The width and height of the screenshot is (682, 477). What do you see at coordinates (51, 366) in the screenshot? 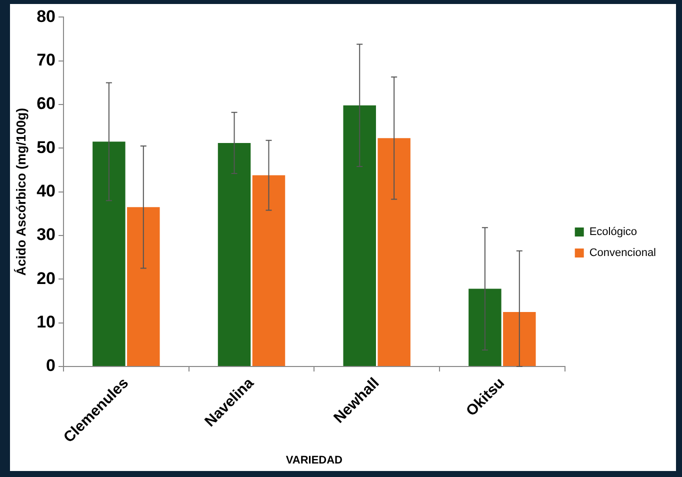
I see `y-tick-label: 0` at bounding box center [51, 366].